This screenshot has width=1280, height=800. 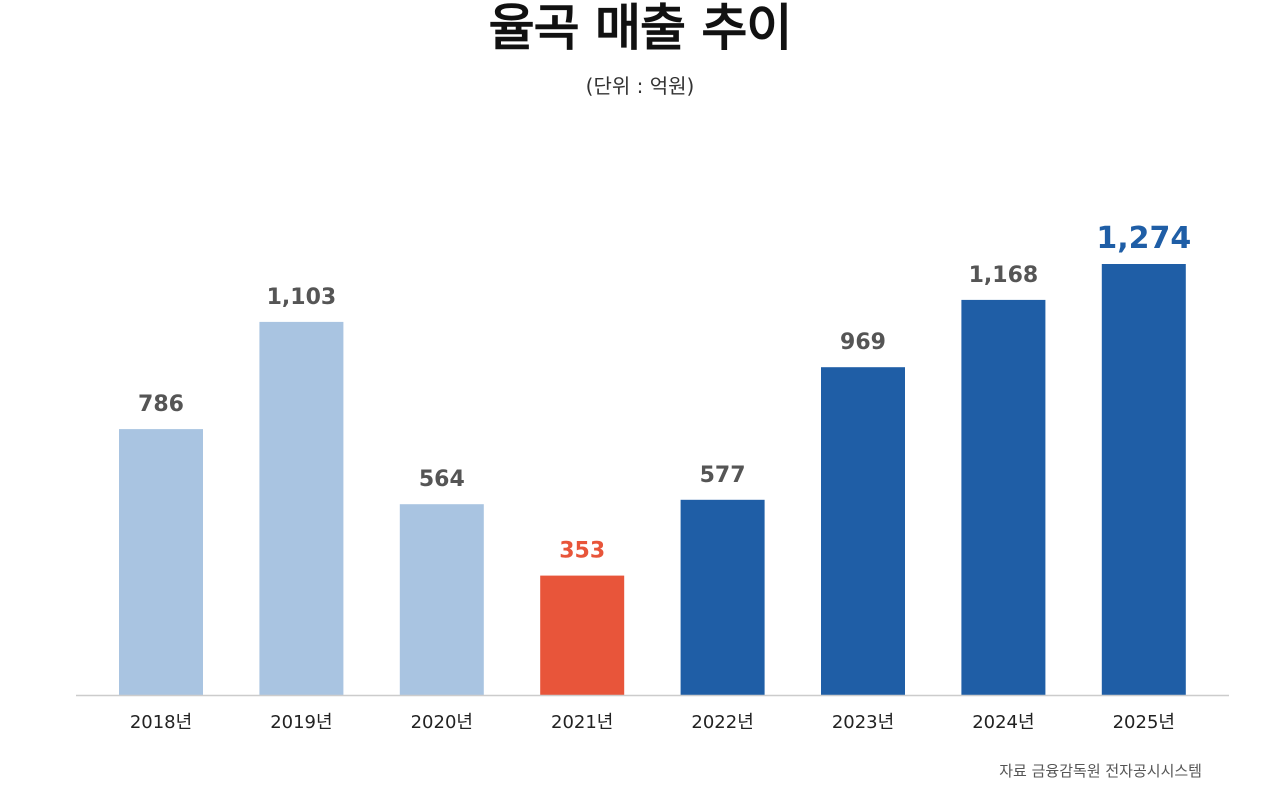 I want to click on value-label-2025년: 1,274, so click(x=1143, y=238).